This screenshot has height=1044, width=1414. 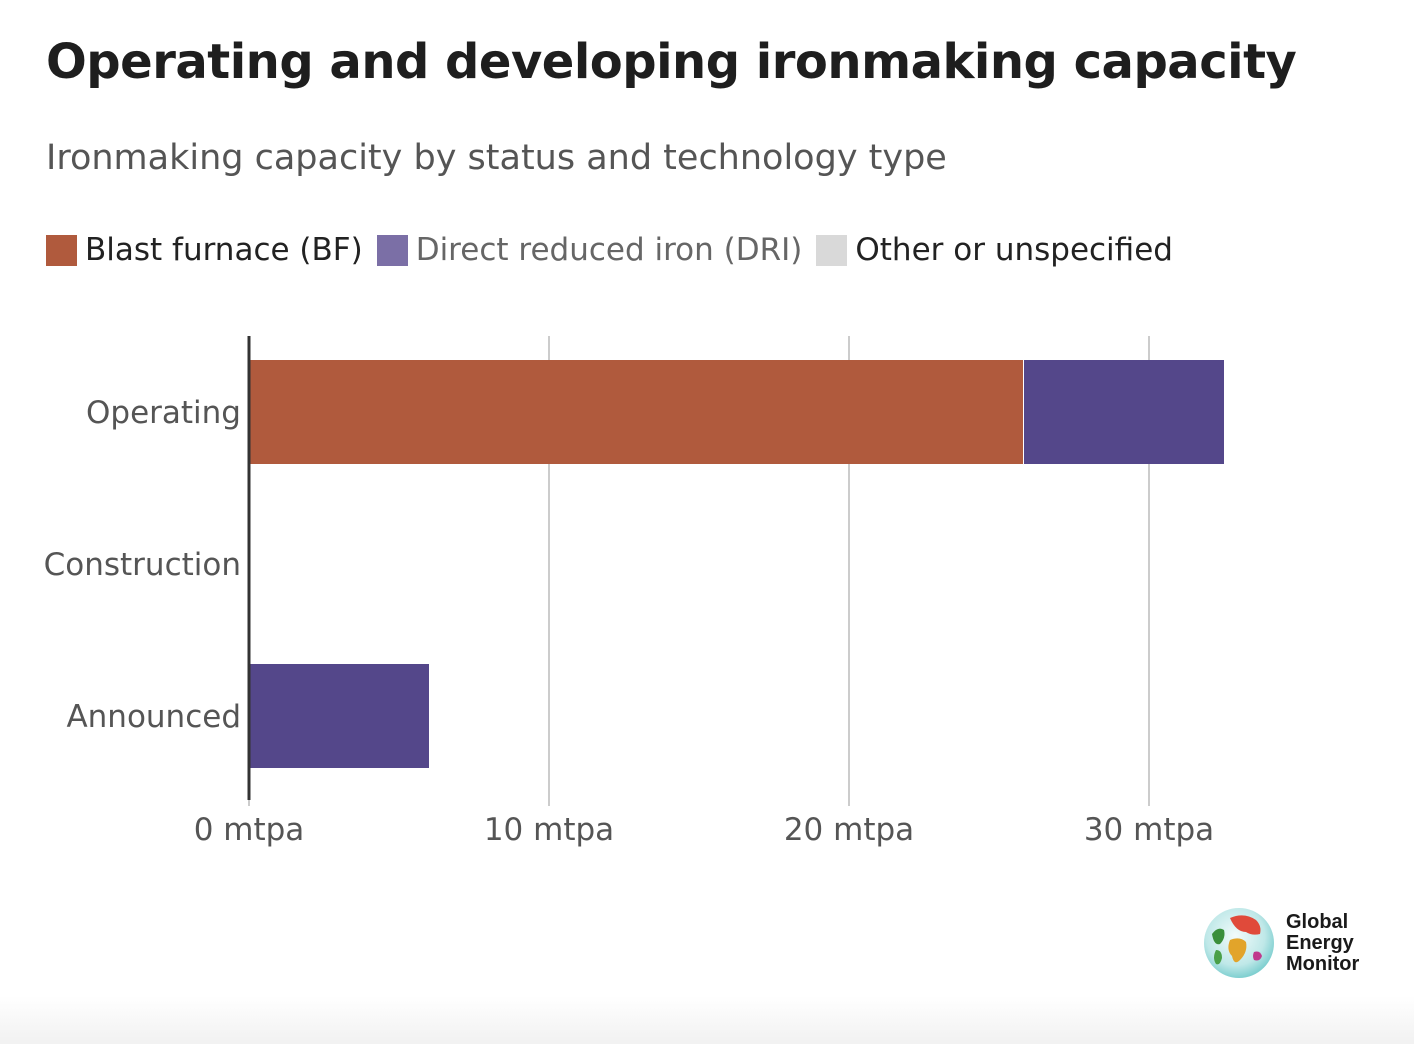 What do you see at coordinates (153, 717) in the screenshot?
I see `category-label-announced: Announced` at bounding box center [153, 717].